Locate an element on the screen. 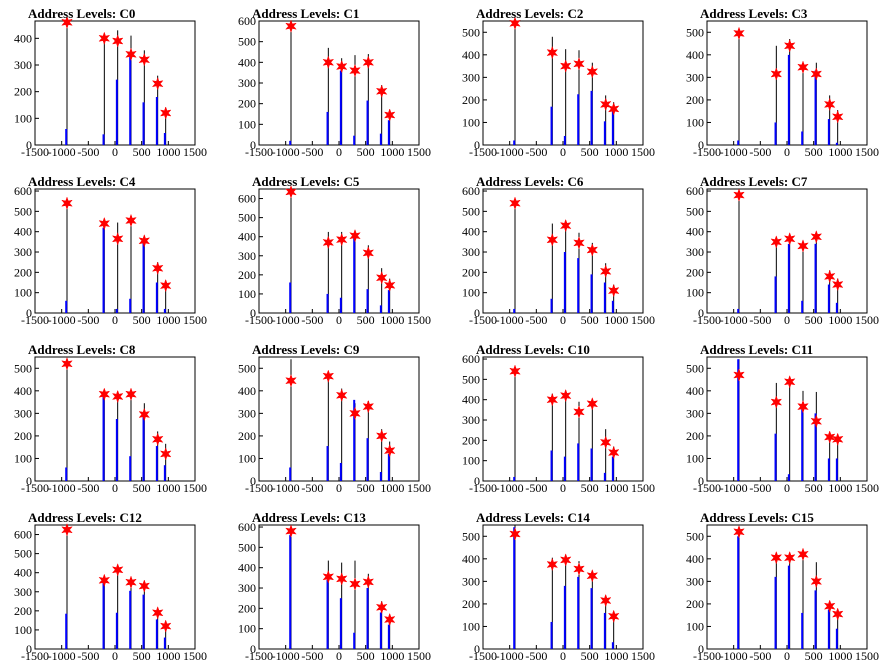 The width and height of the screenshot is (896, 672). y-tick-label: 500 is located at coordinates (247, 42).